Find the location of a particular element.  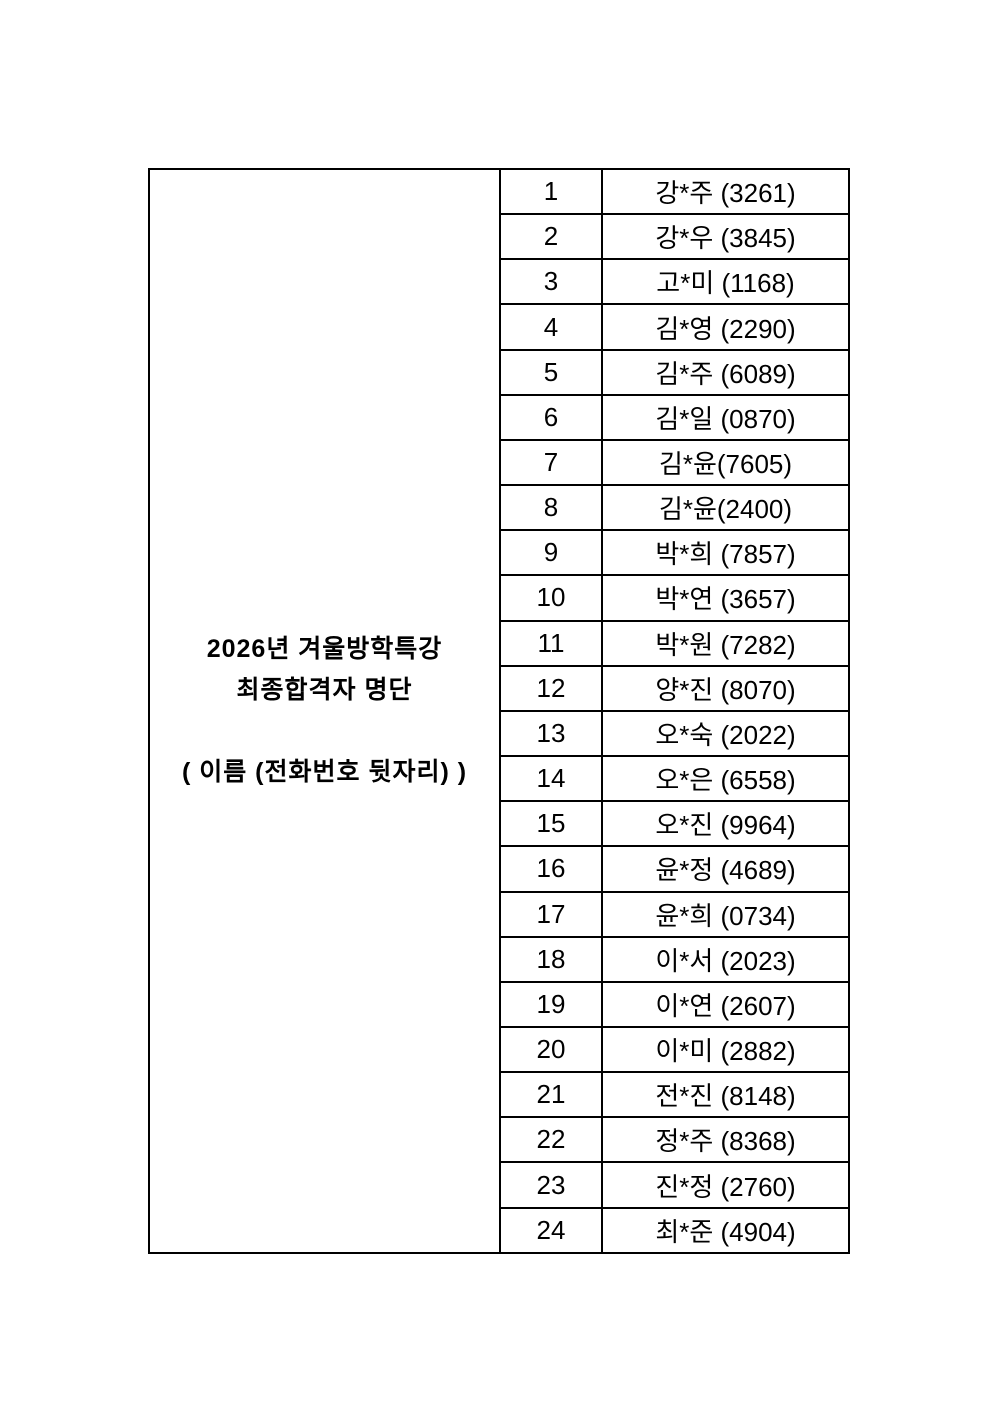

list-format-note: ( 이름 (전화번호 뒷자리) ) is located at coordinates (324, 772).